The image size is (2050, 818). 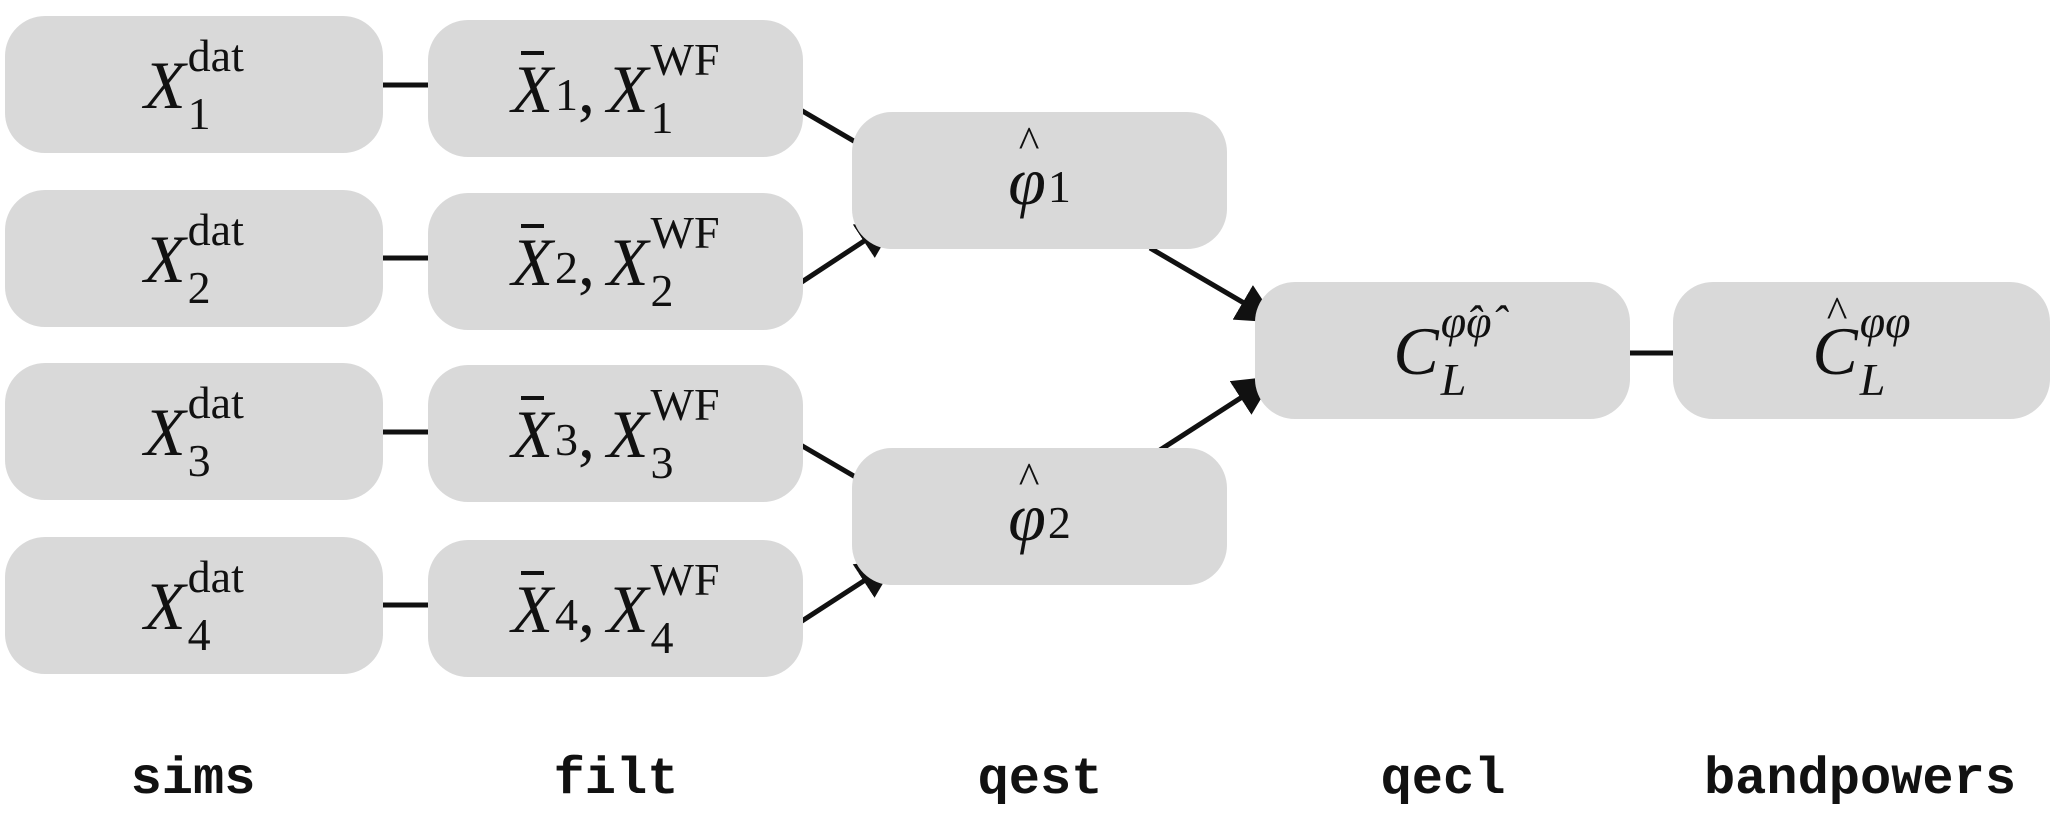 What do you see at coordinates (216, 431) in the screenshot?
I see `scripts: dat 3` at bounding box center [216, 431].